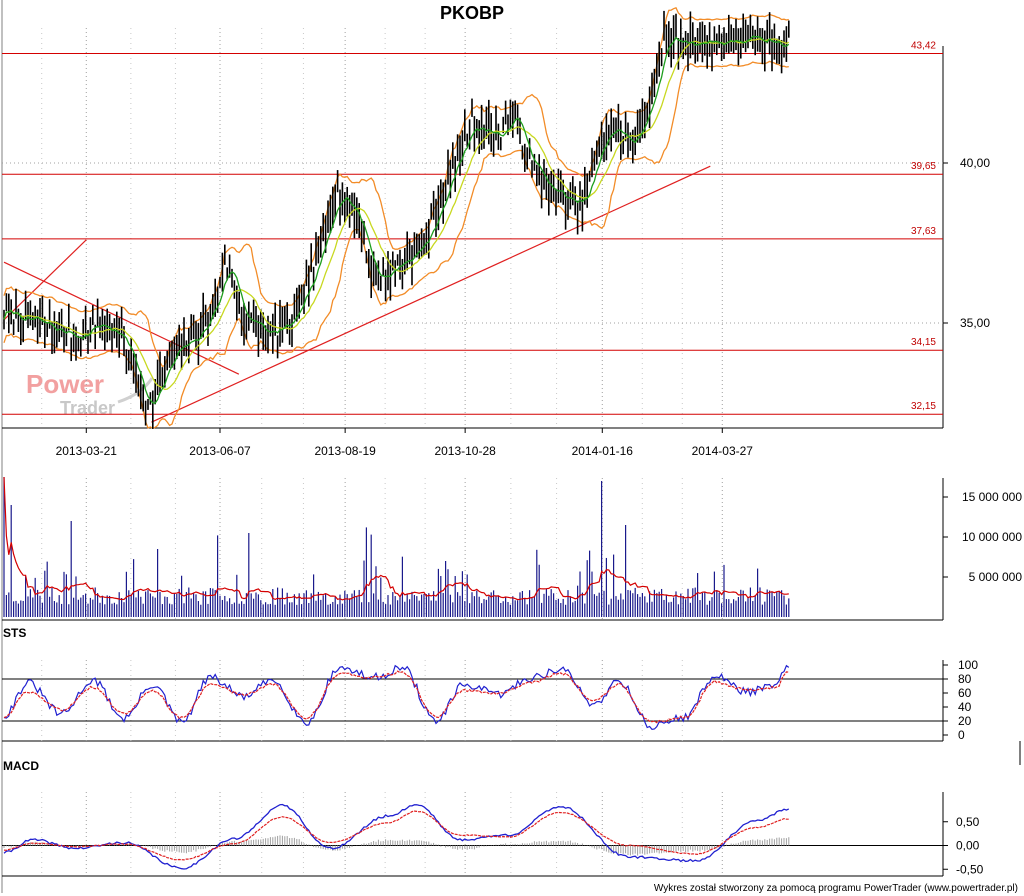  I want to click on sts-k-line, so click(396, 697).